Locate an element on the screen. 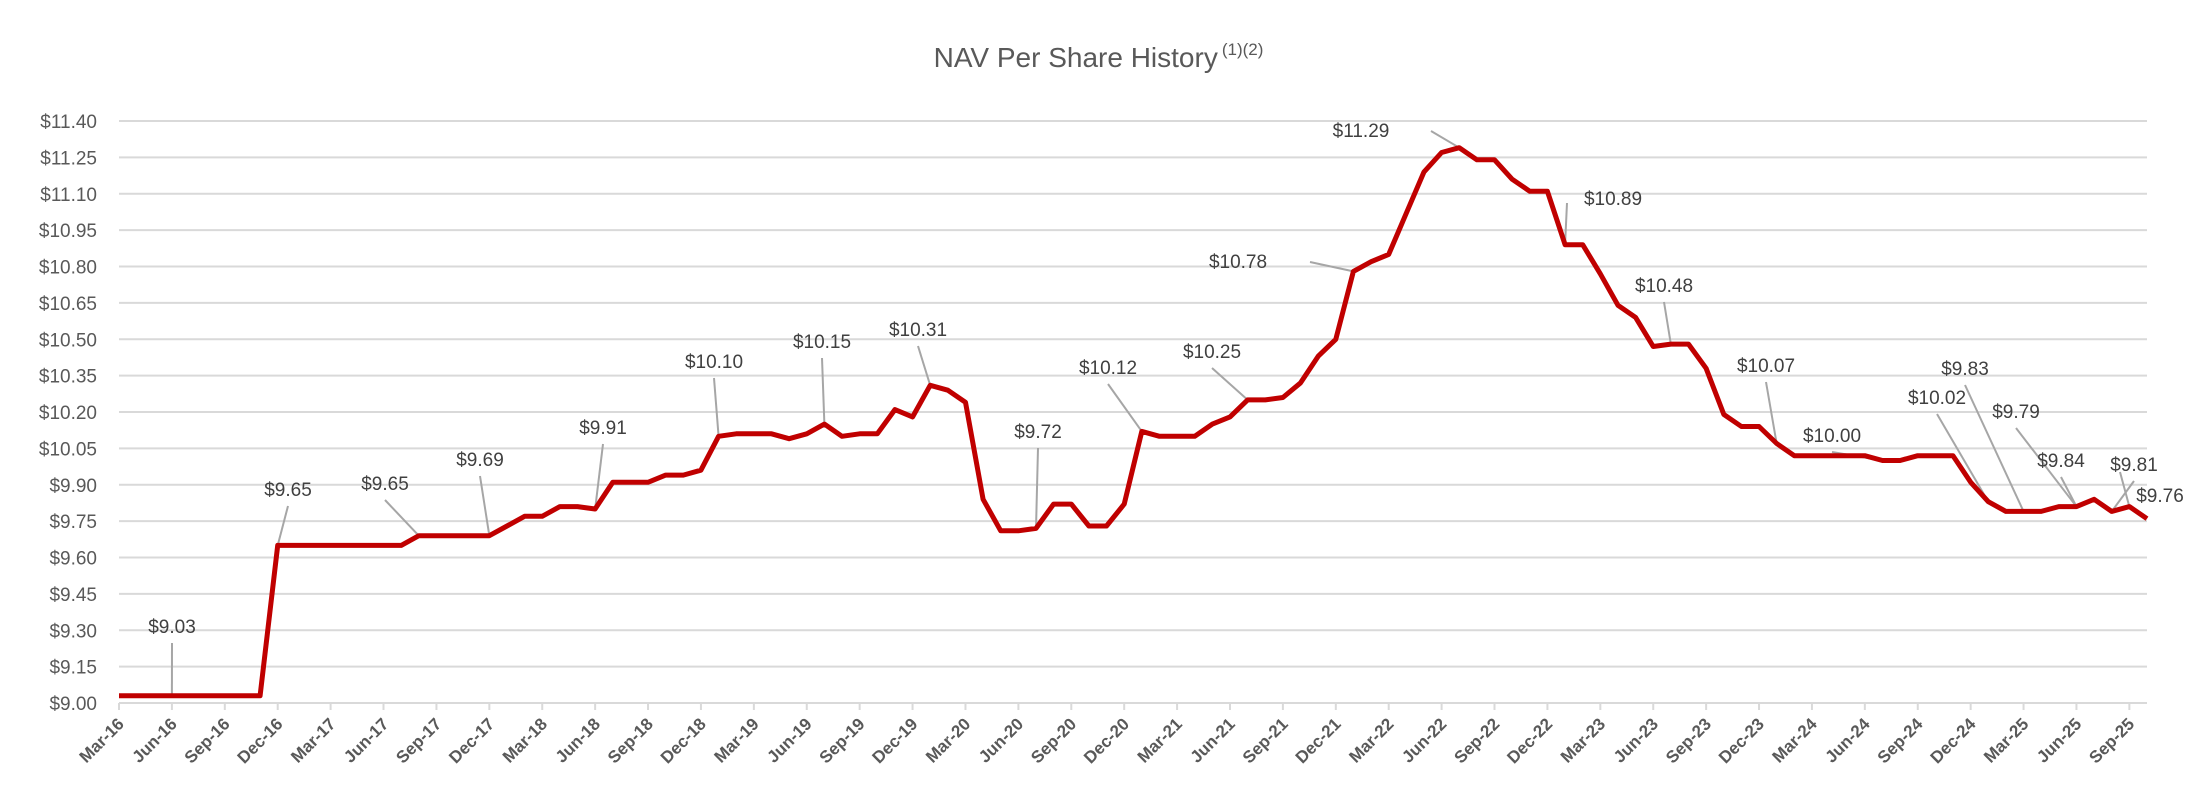 This screenshot has width=2197, height=806. data-label: $9.84 is located at coordinates (2061, 461).